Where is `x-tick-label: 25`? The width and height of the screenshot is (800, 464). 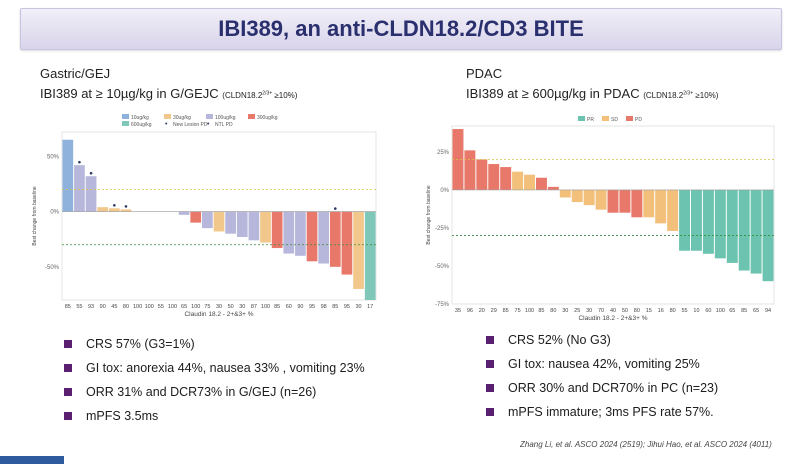
x-tick-label: 25 is located at coordinates (577, 311).